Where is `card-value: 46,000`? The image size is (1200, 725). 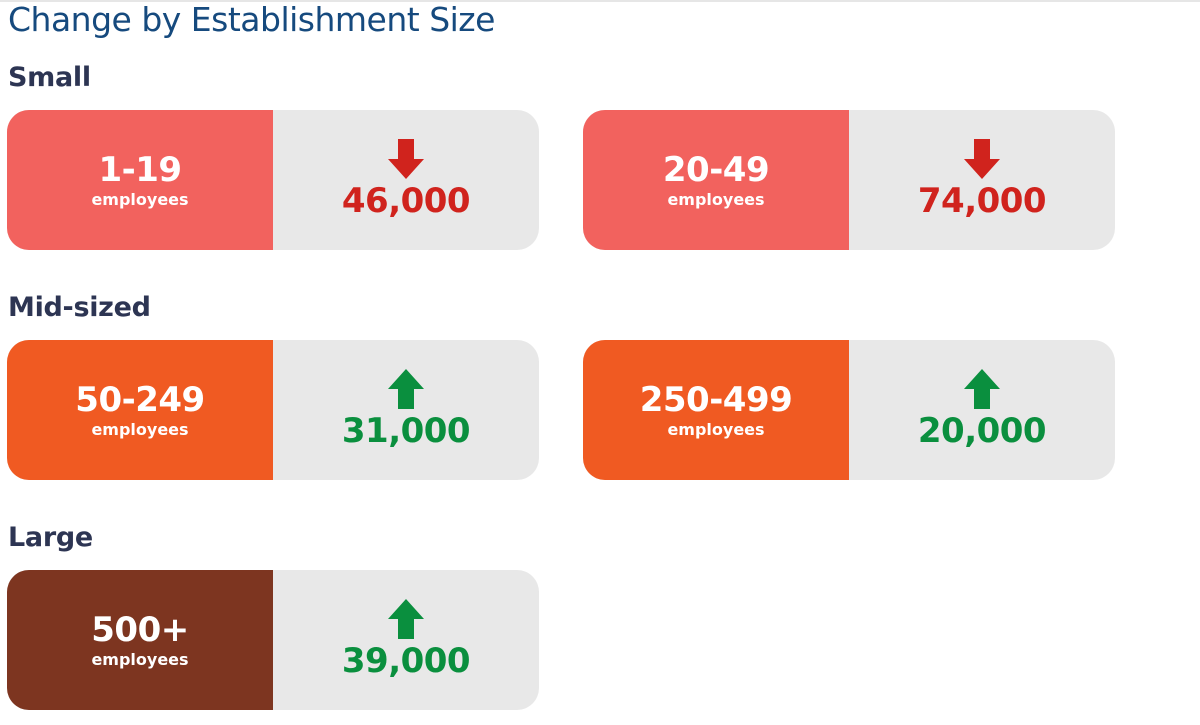
card-value: 46,000 is located at coordinates (406, 201).